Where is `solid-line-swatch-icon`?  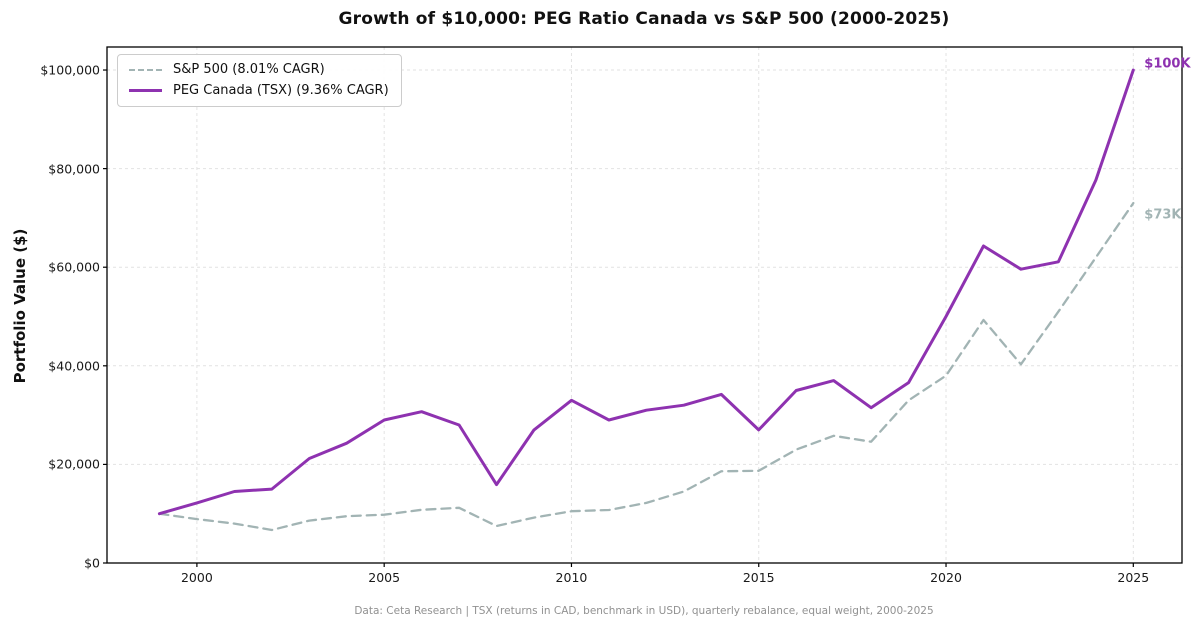
solid-line-swatch-icon is located at coordinates (145, 90).